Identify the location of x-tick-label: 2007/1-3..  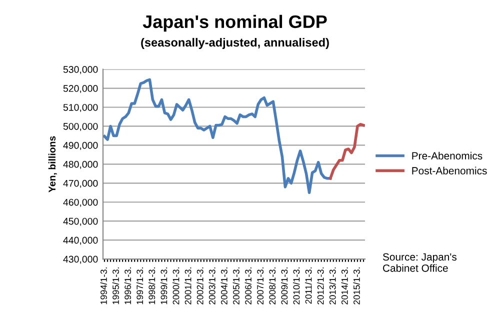
(260, 286).